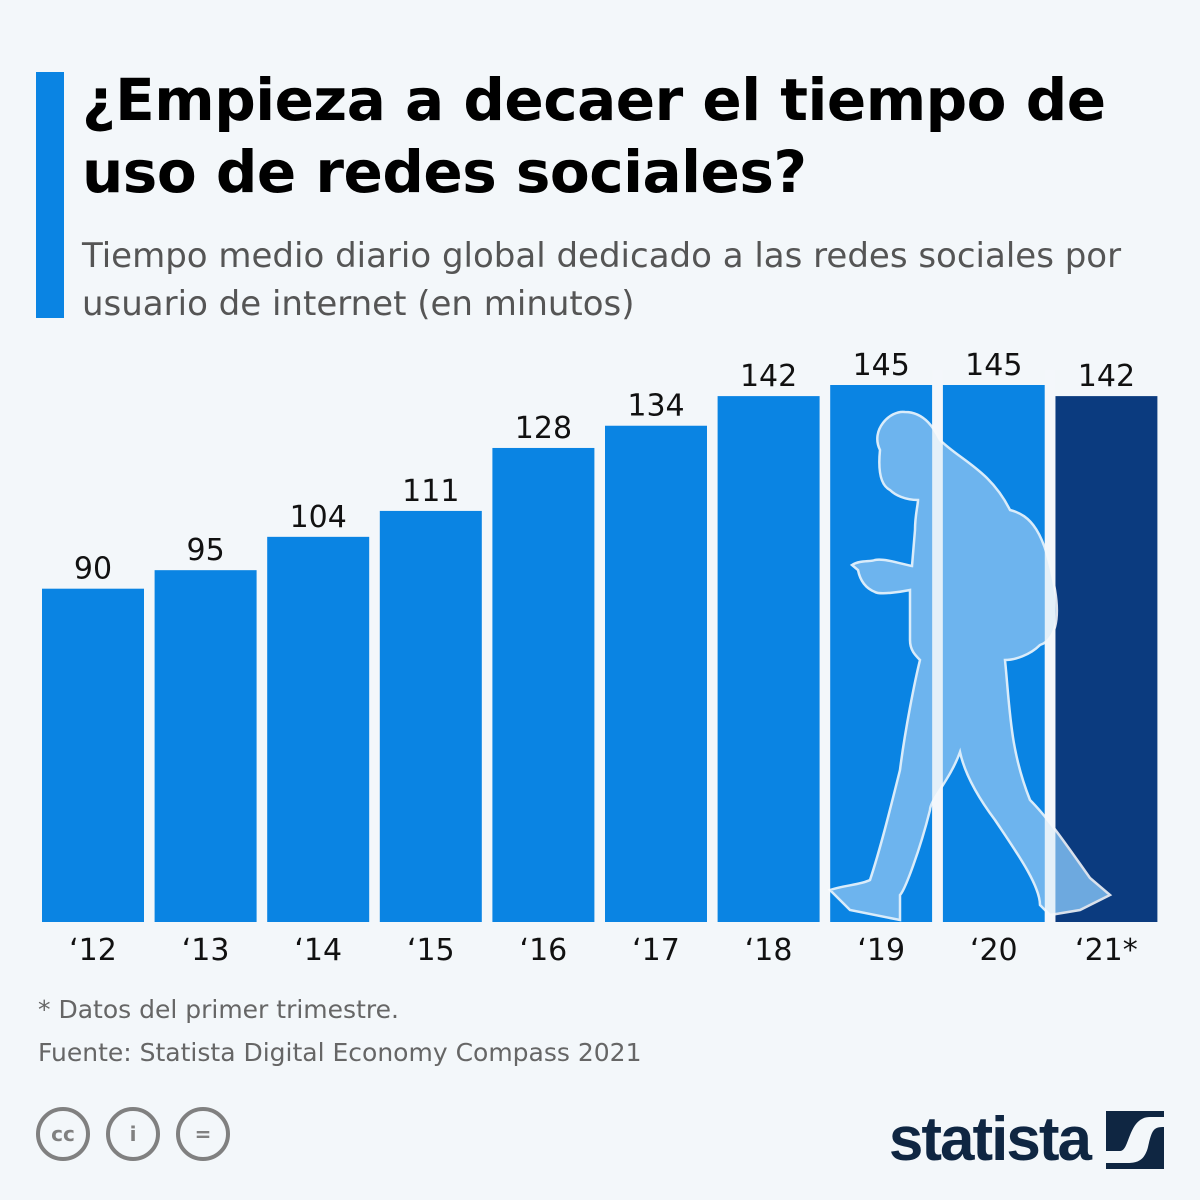 This screenshot has height=1200, width=1200. I want to click on statista-logo: statista, so click(1026, 1139).